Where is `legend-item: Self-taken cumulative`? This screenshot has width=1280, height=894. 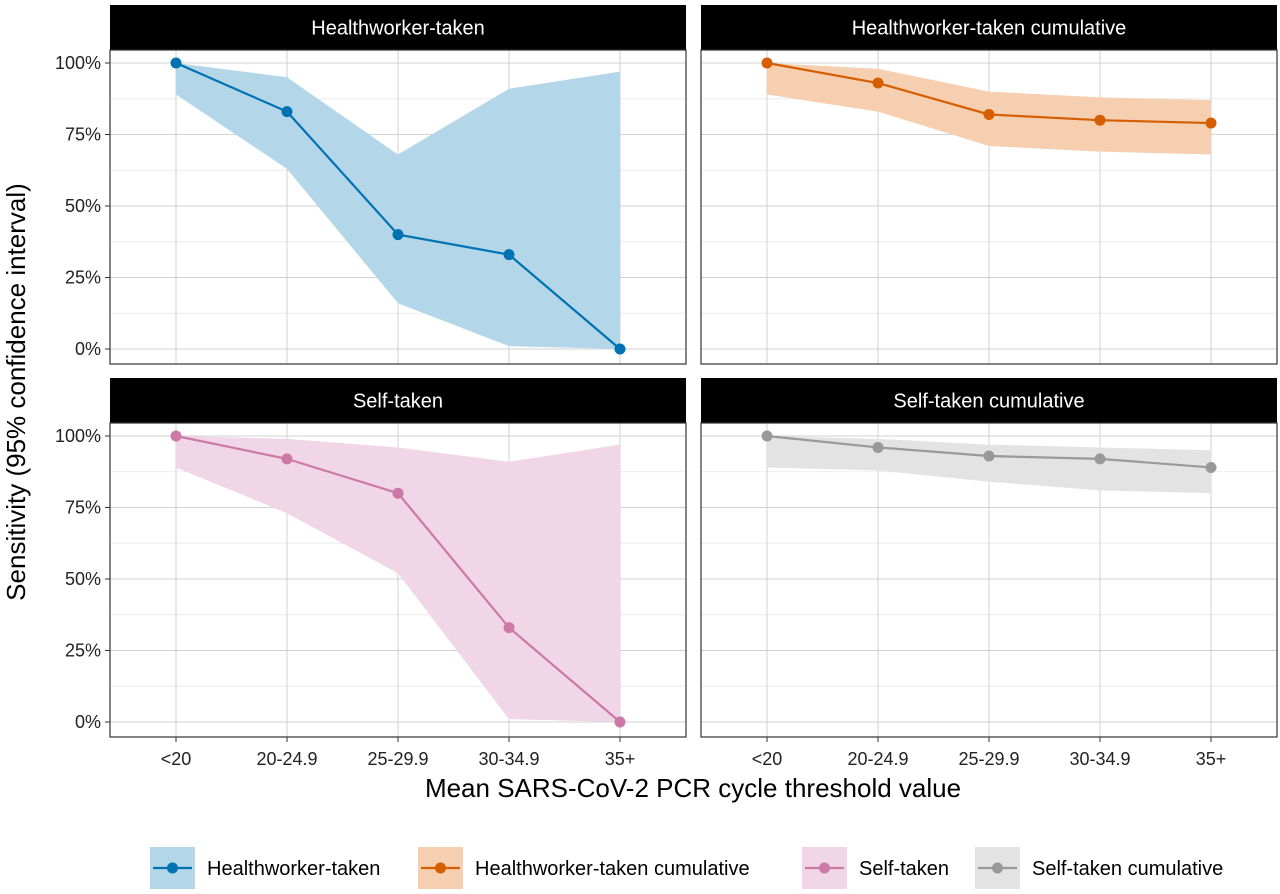
legend-item: Self-taken cumulative is located at coordinates (1099, 868).